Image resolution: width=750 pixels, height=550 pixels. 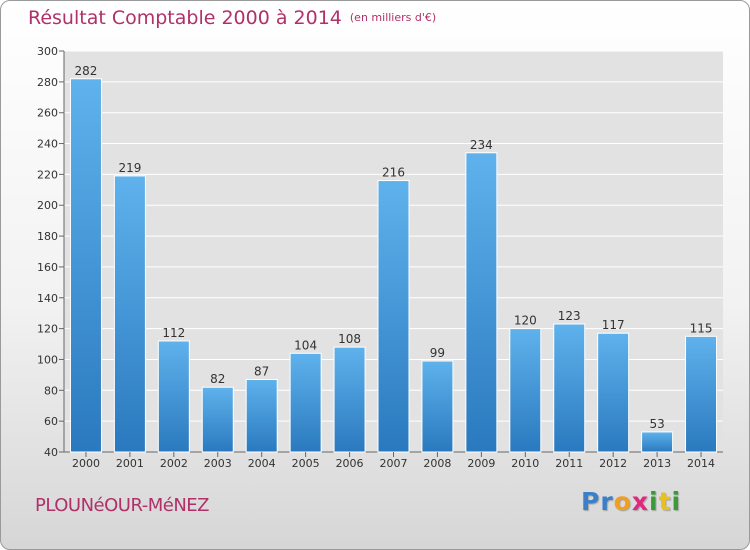 I want to click on y-tick-label: 120, so click(x=47, y=329).